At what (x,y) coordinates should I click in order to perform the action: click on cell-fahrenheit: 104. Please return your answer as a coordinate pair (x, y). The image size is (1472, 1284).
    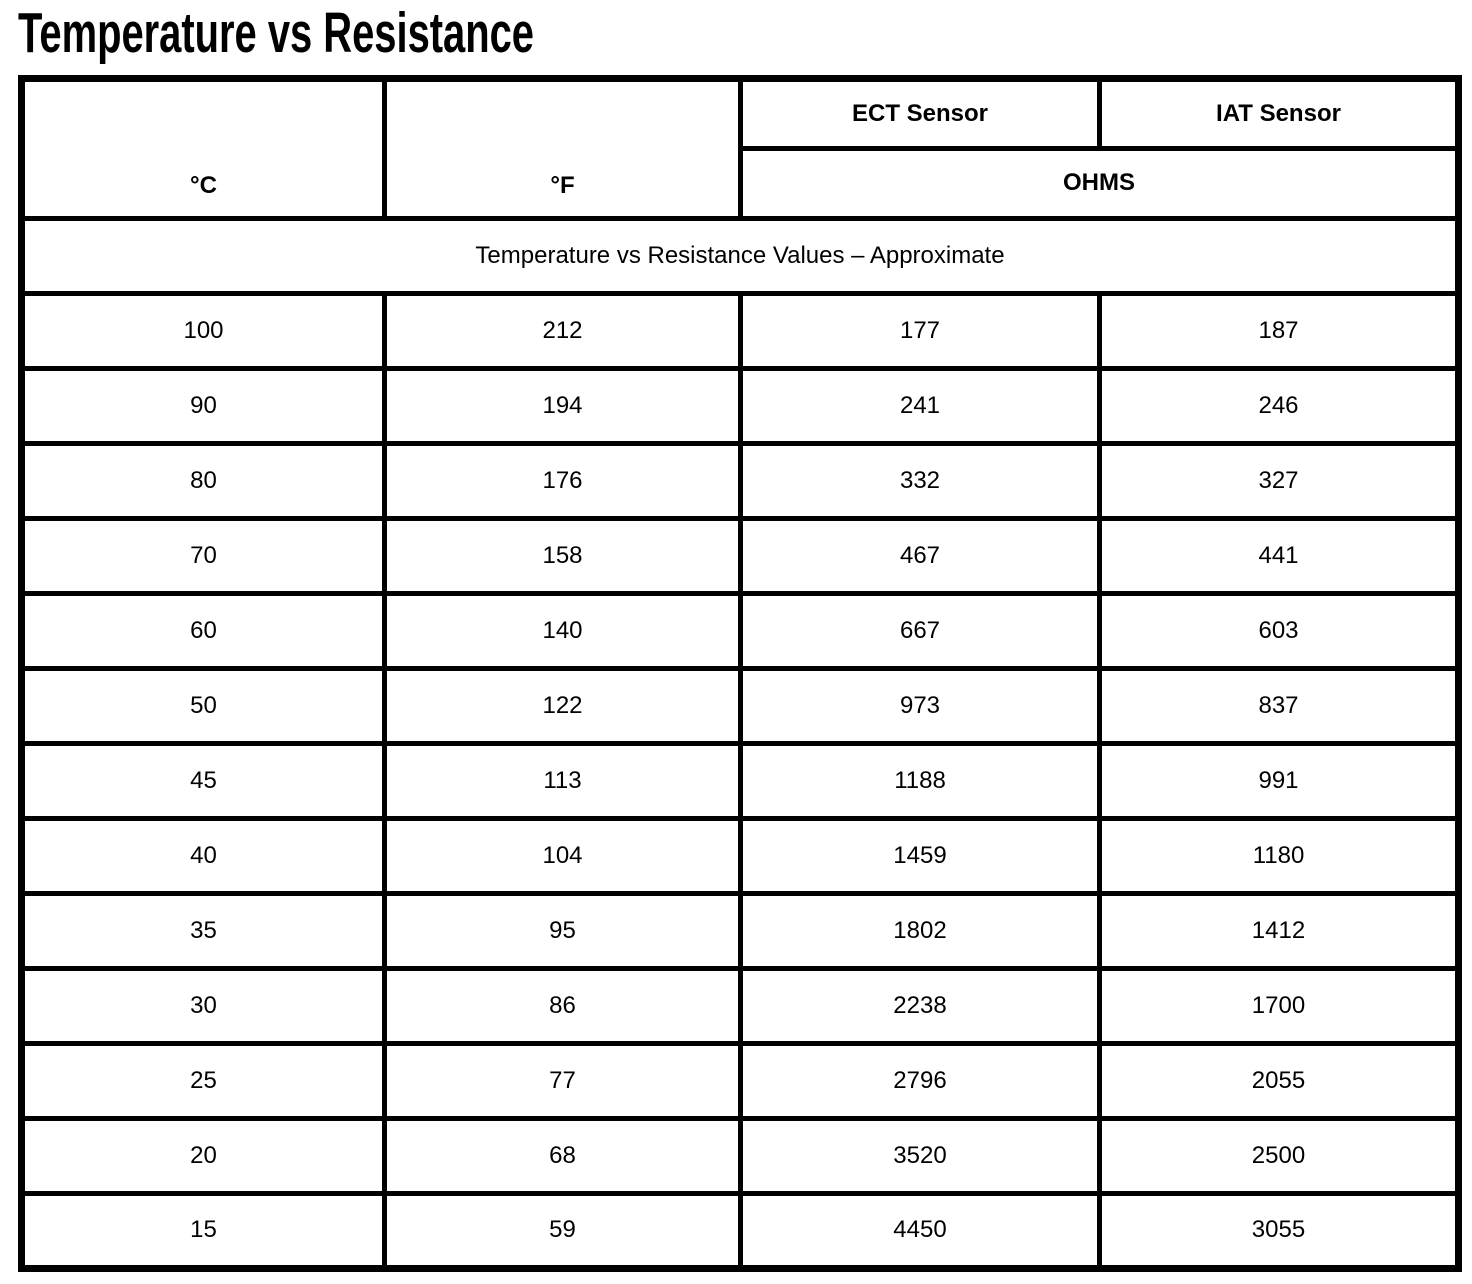
    Looking at the image, I should click on (562, 855).